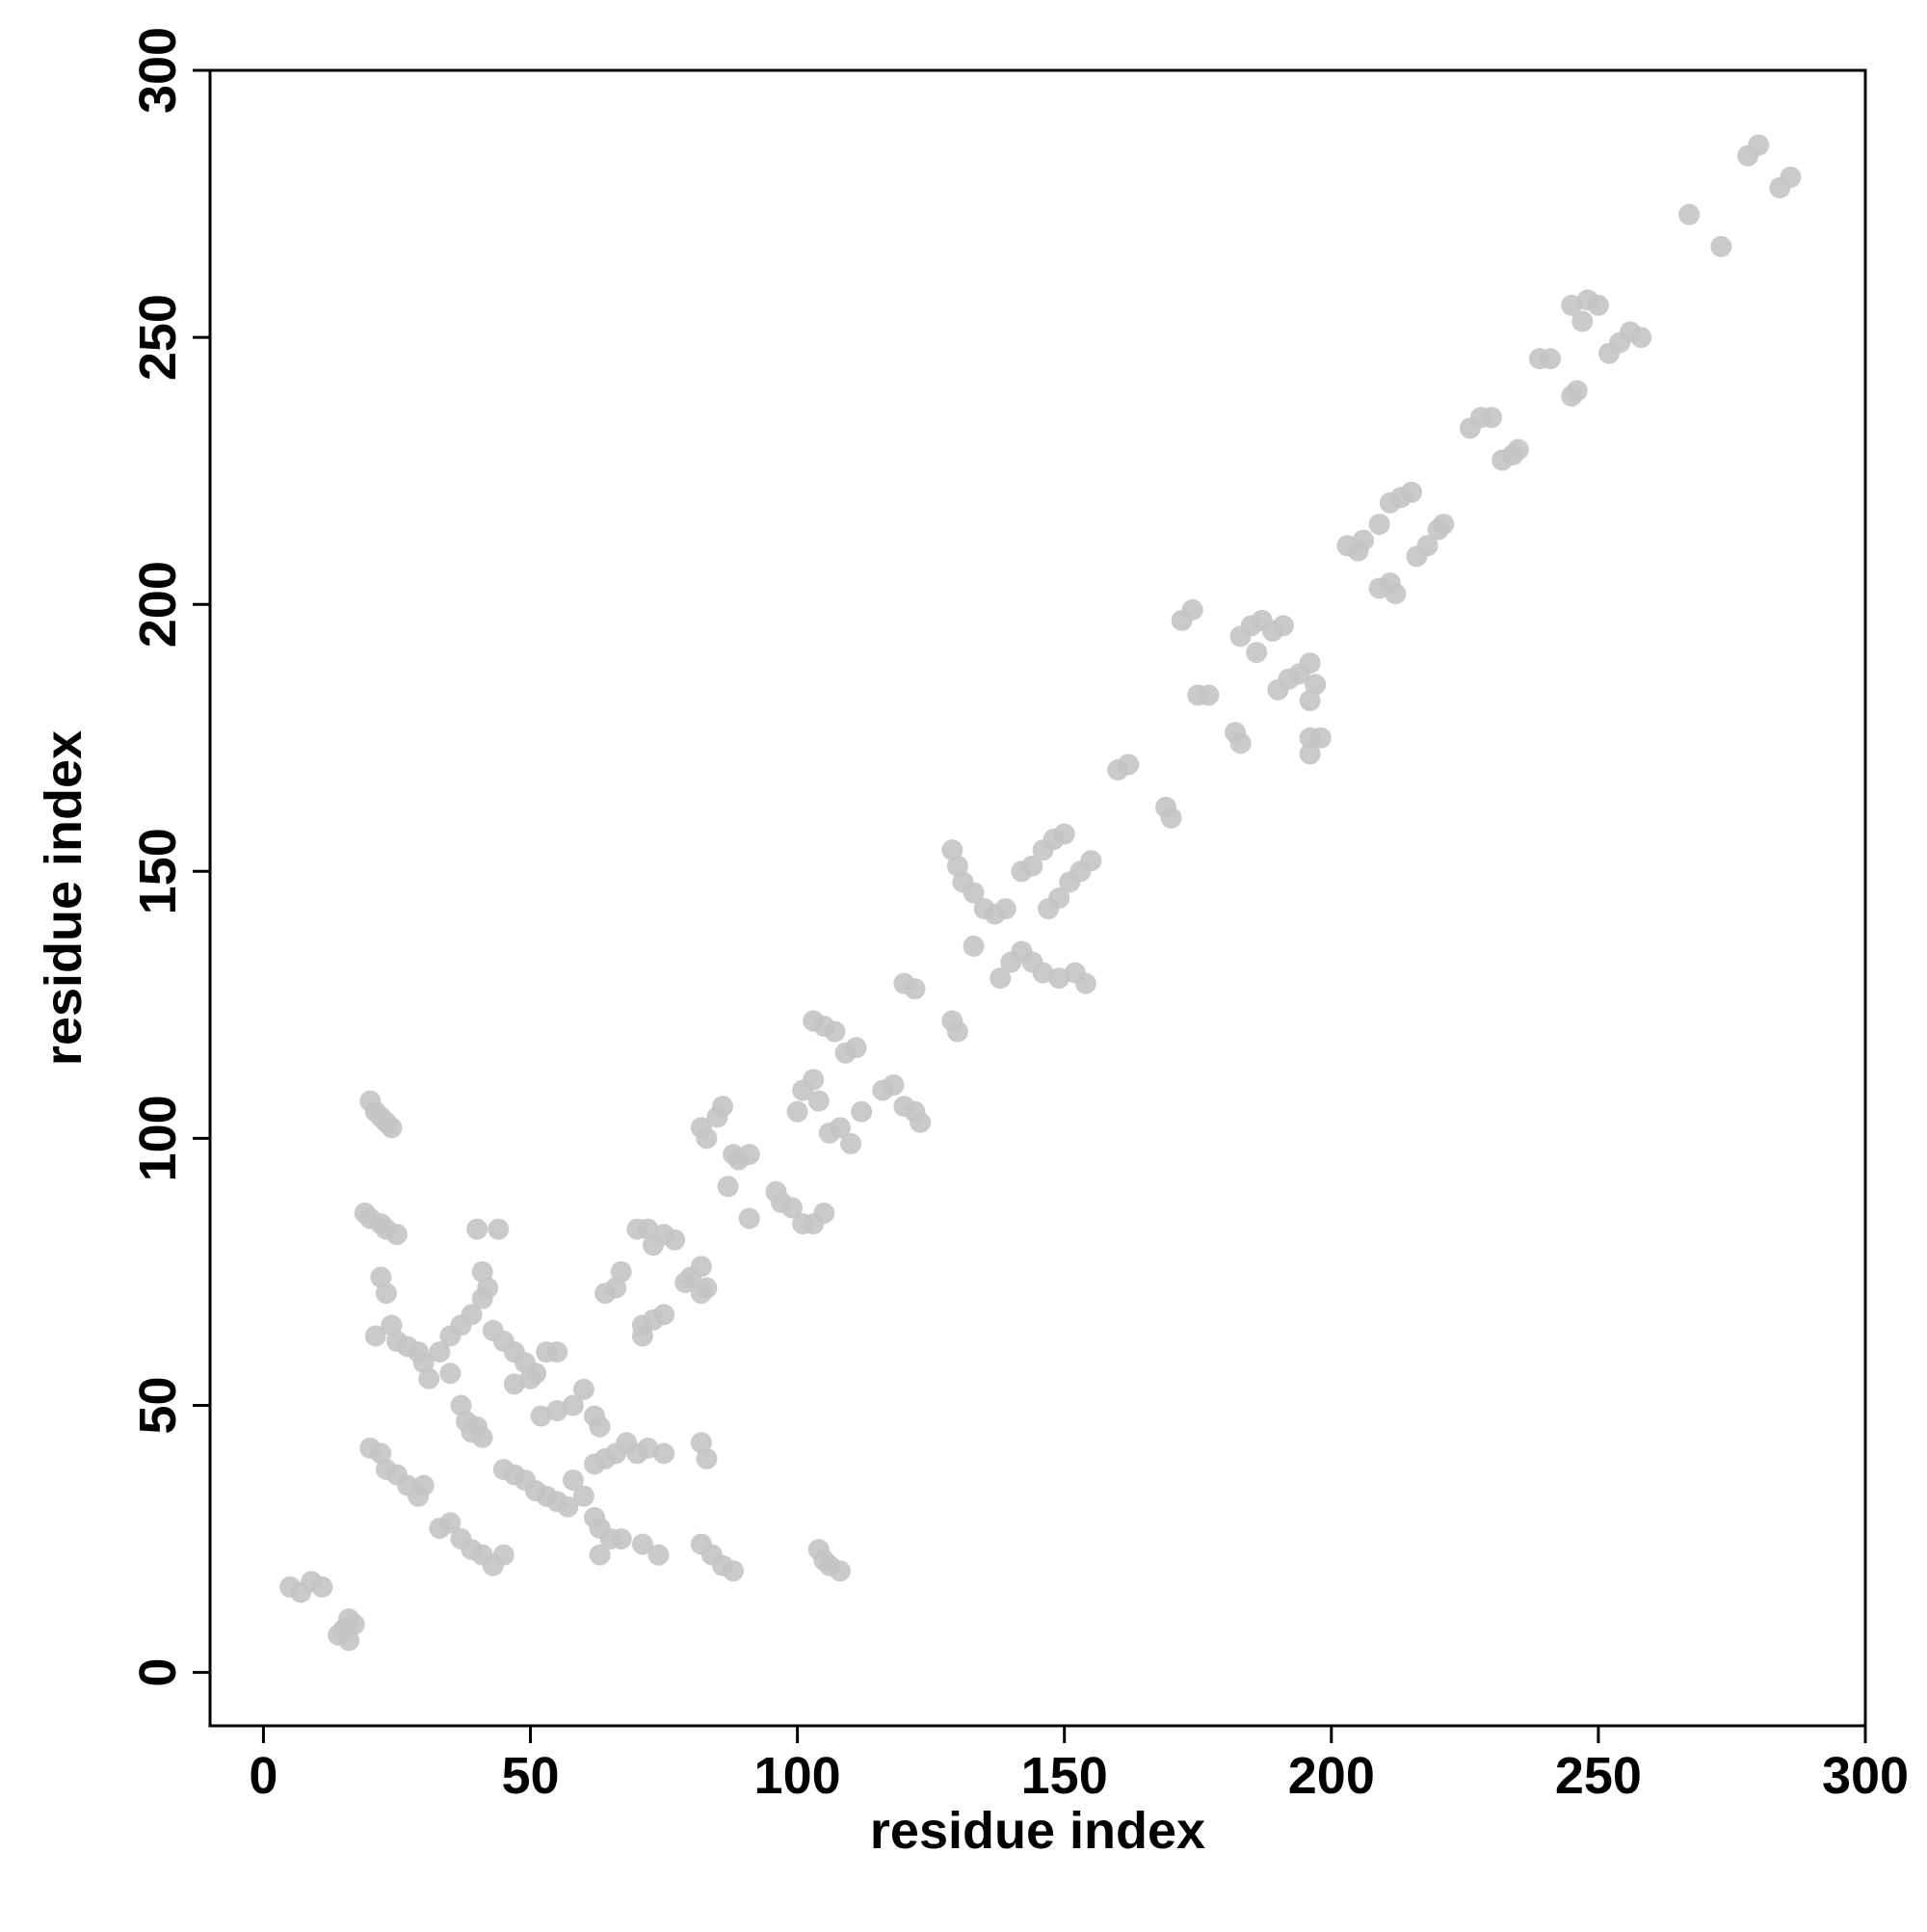 The height and width of the screenshot is (1932, 1927). Describe the element at coordinates (158, 337) in the screenshot. I see `y-tick-label: 250` at that location.